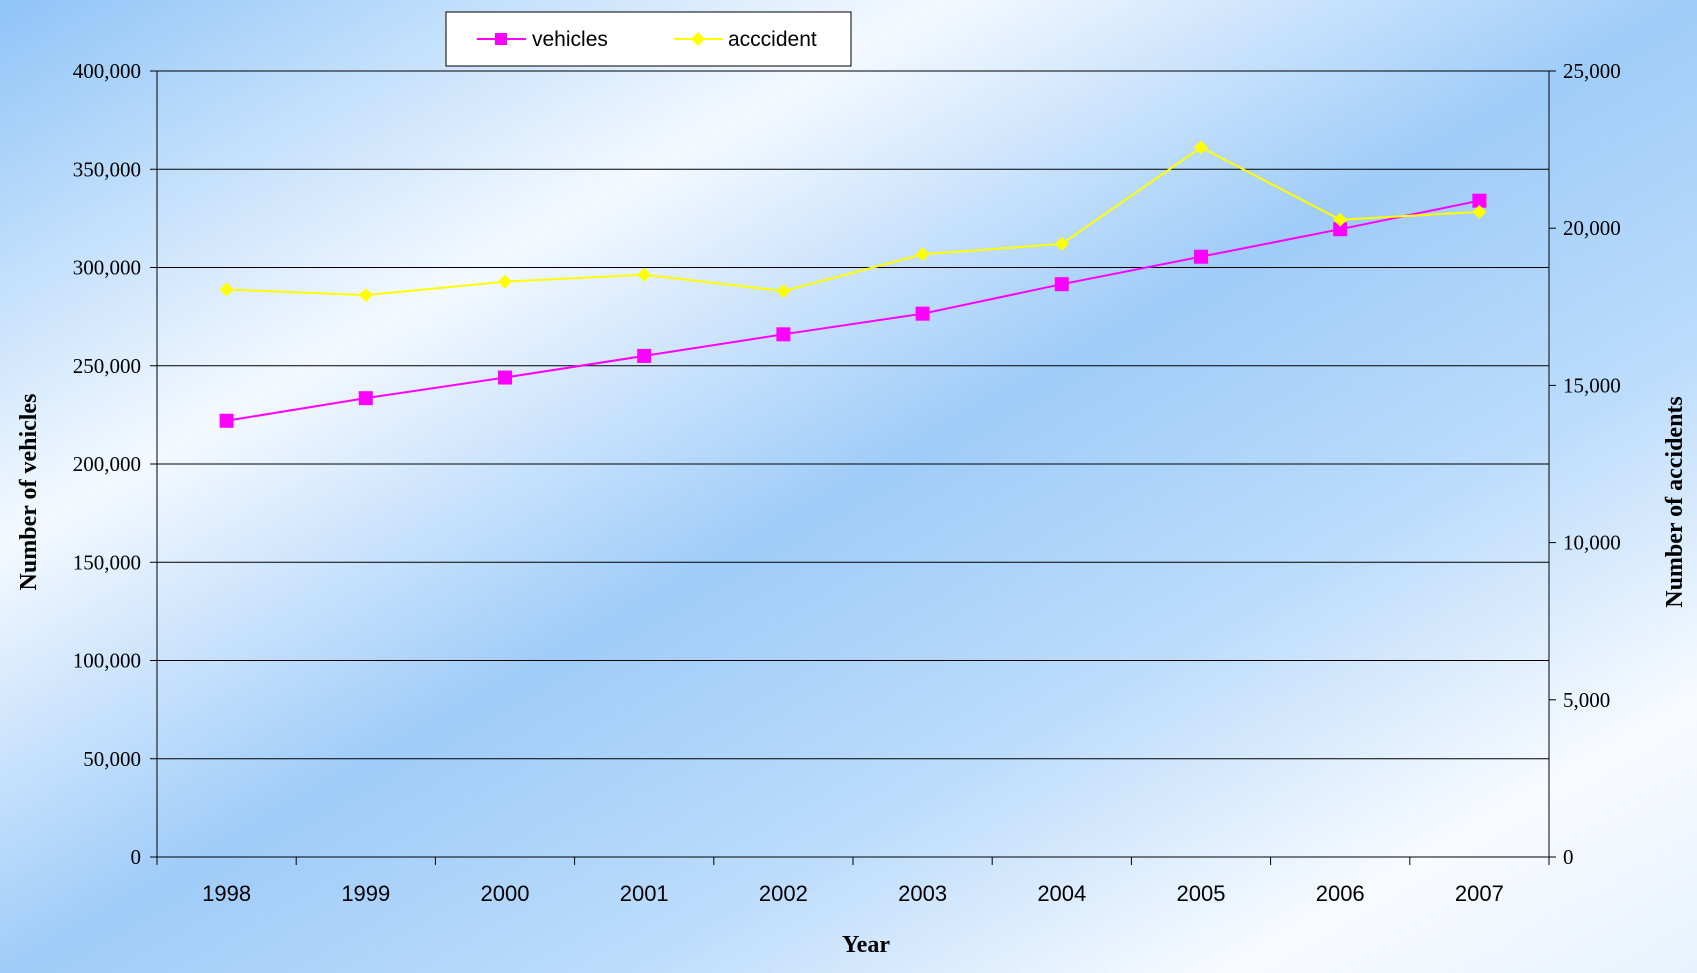 The image size is (1697, 973). I want to click on y2-tick-label: 15,000, so click(1592, 385).